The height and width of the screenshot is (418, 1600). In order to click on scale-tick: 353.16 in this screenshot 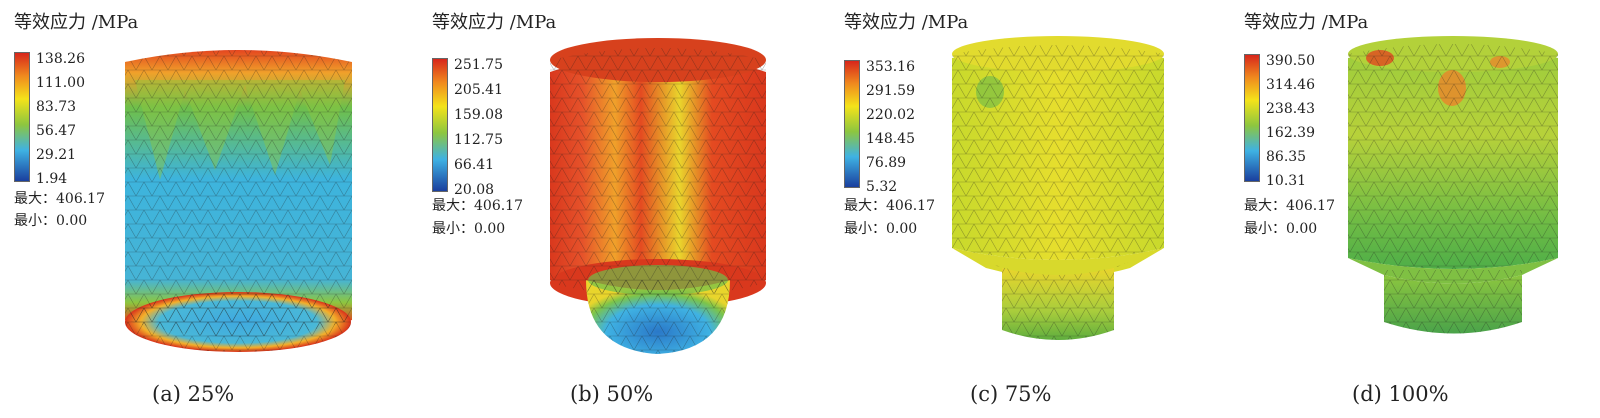, I will do `click(890, 67)`.